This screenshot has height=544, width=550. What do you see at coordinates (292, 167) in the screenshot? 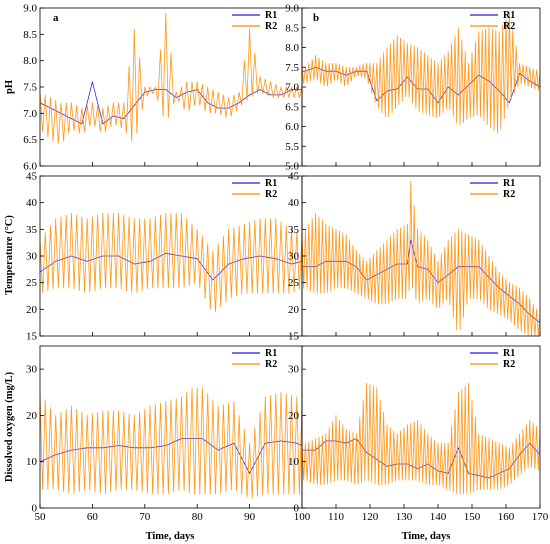
I see `y-tick-label: 5.0` at bounding box center [292, 167].